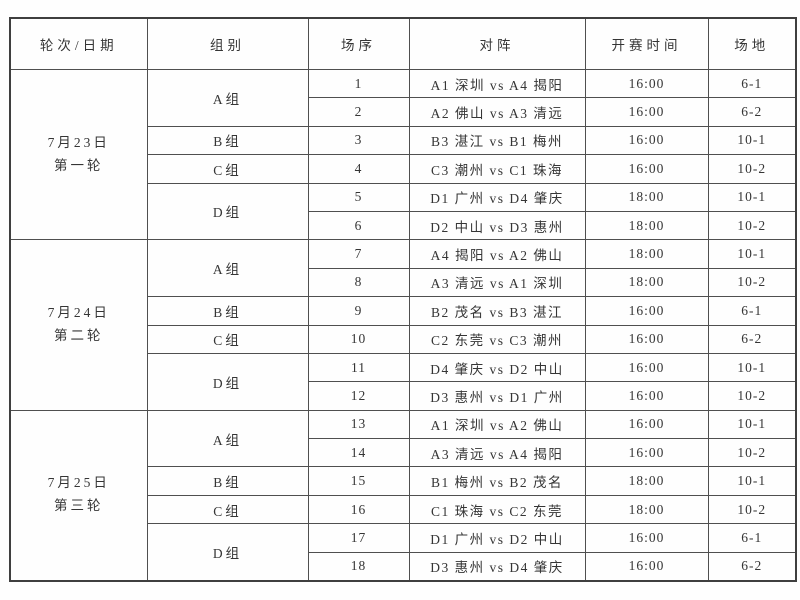  I want to click on round-date-cell: 7月23日第一轮, so click(78, 154).